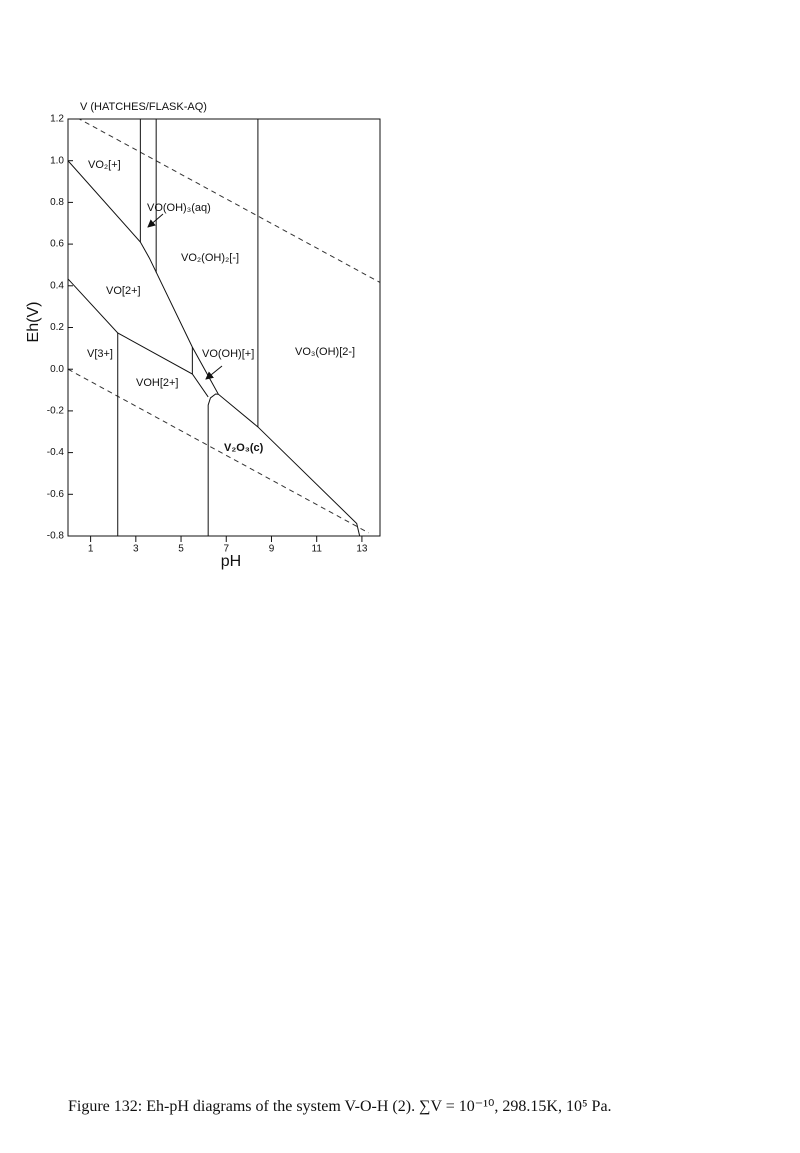  What do you see at coordinates (123, 291) in the screenshot?
I see `region-label: VO[2+]` at bounding box center [123, 291].